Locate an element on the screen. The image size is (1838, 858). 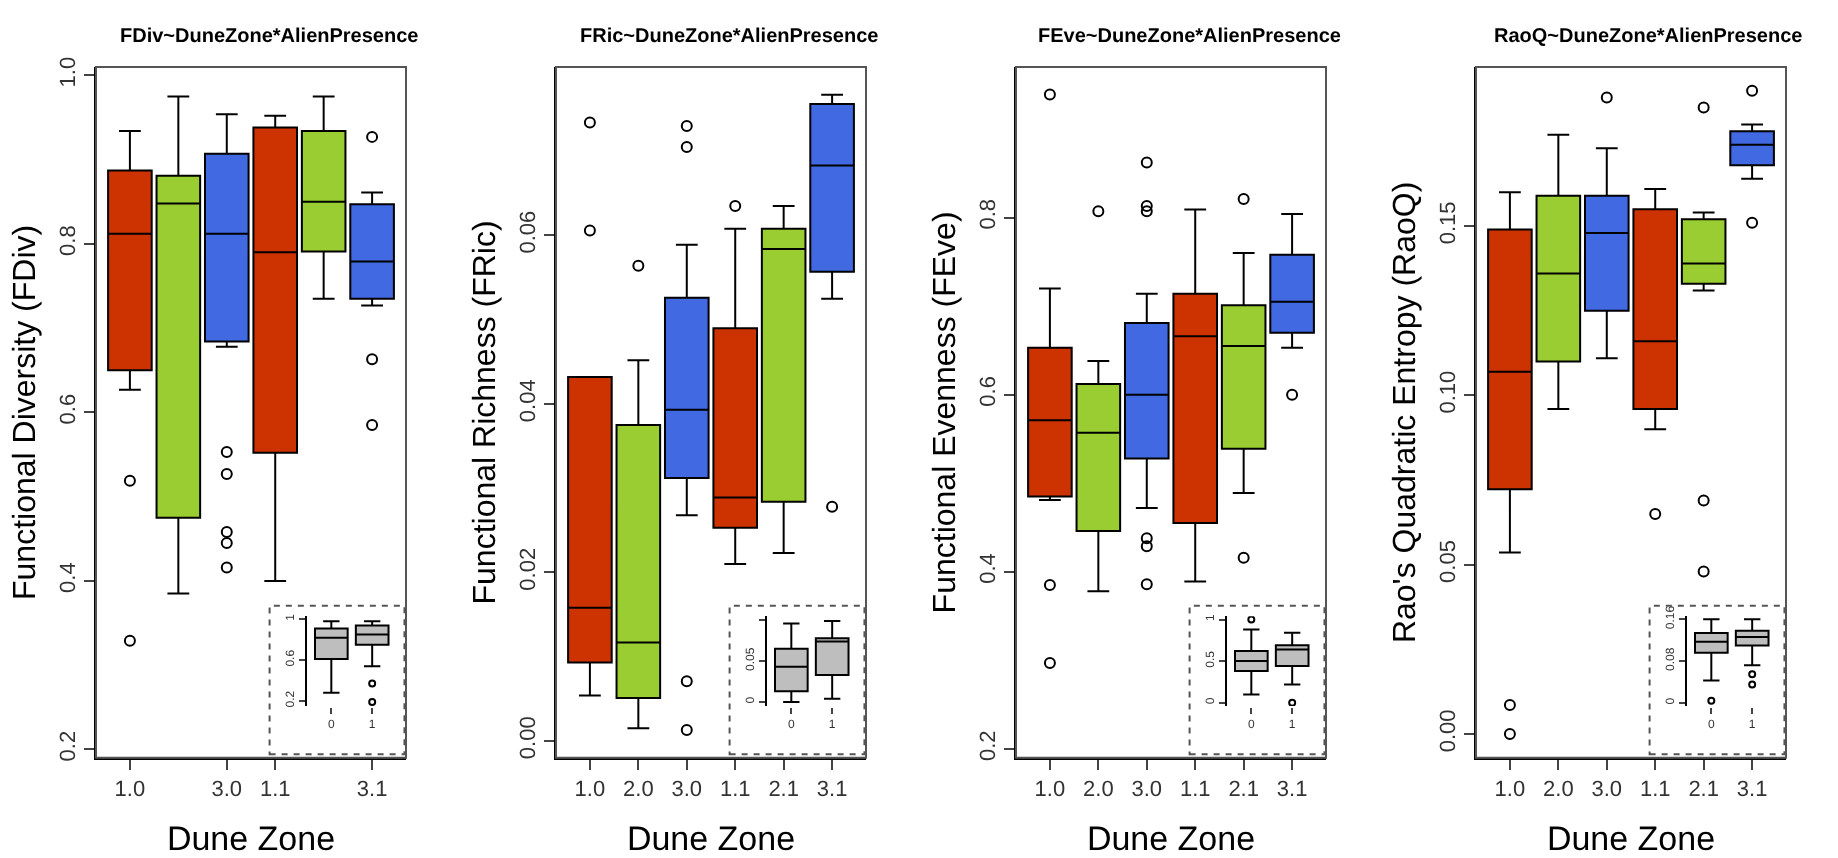
chart-title: RaoQ~DuneZone*AlienPresence is located at coordinates (1649, 37).